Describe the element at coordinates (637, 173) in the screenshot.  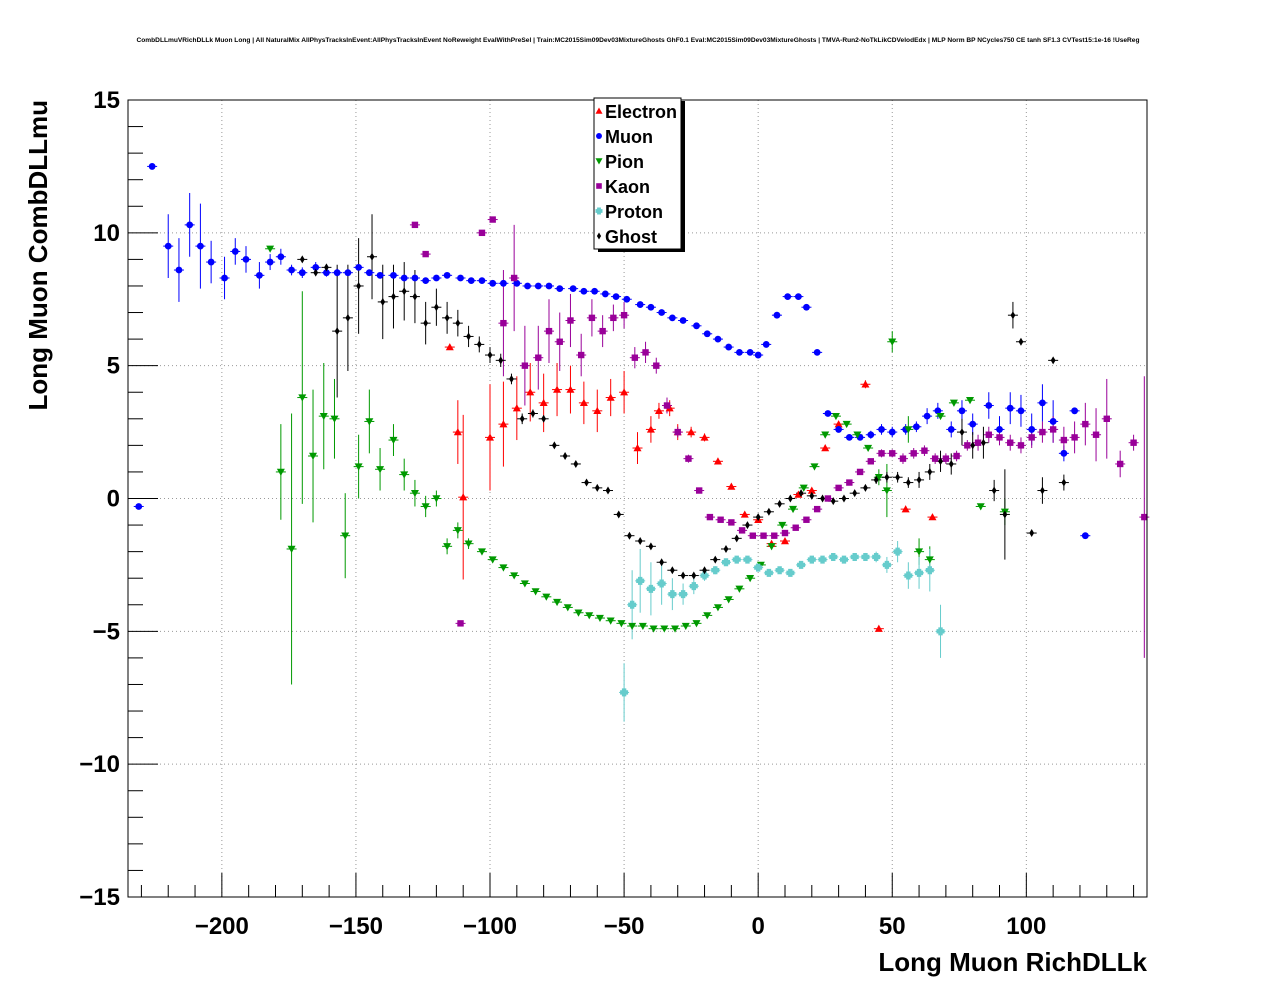
I see `legend-box` at that location.